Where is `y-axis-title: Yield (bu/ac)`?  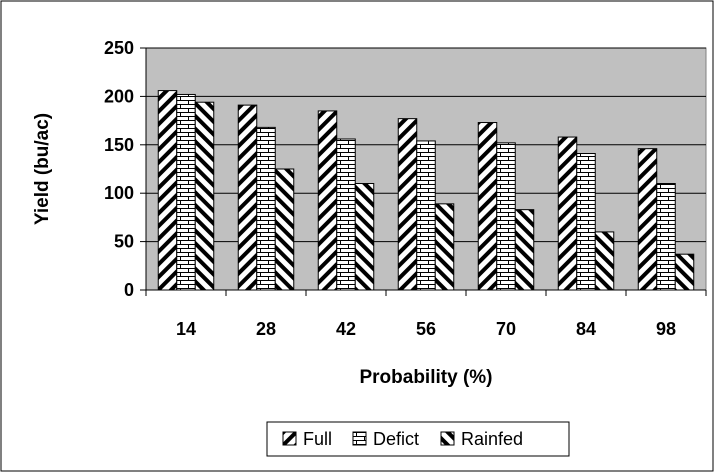 y-axis-title: Yield (bu/ac) is located at coordinates (42, 169).